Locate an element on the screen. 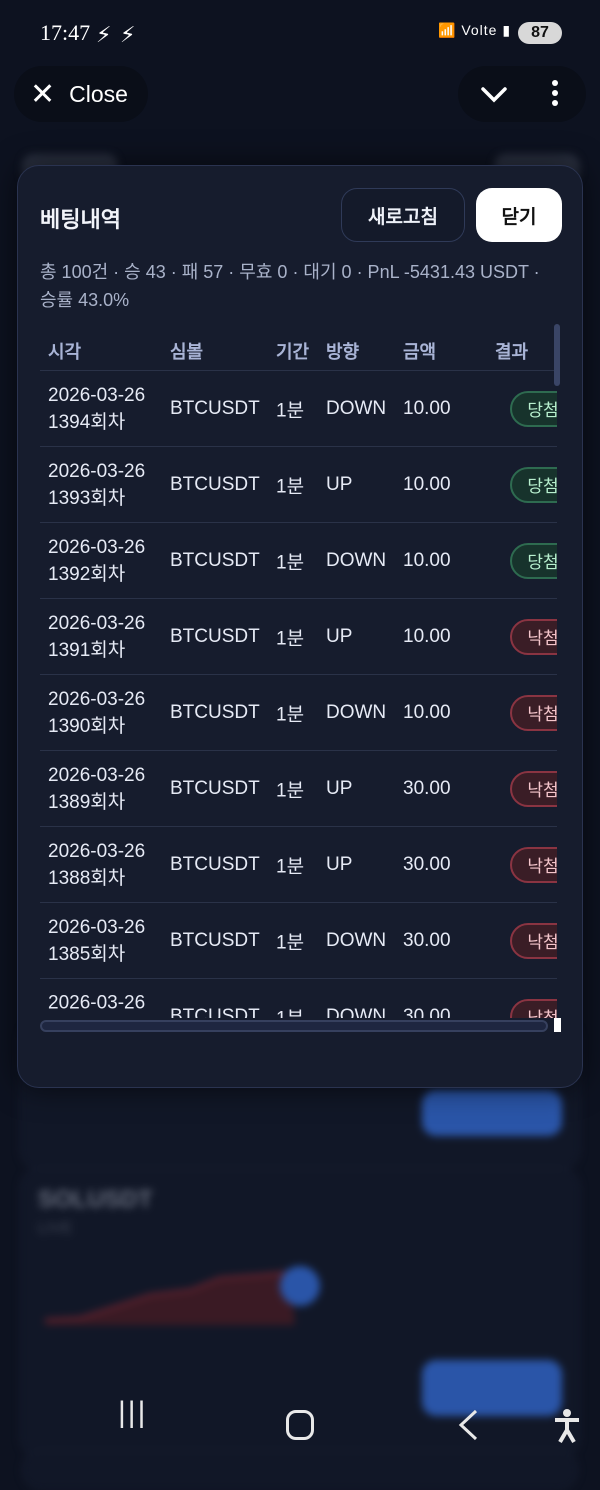  table-row: 2026-03-26 1390회차 BTCUSDT 1분 DOWN 10.00 낙첨 is located at coordinates (298, 712).